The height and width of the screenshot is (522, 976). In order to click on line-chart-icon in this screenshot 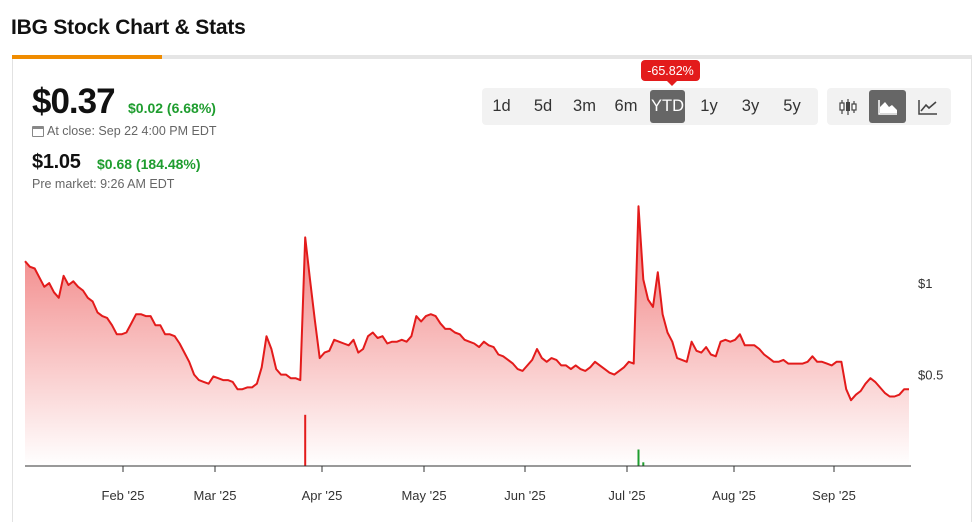, I will do `click(927, 107)`.